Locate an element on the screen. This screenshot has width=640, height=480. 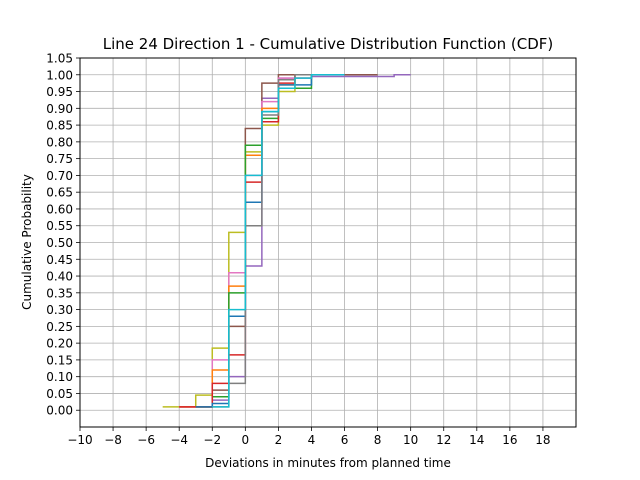
x-tick-label: −10 is located at coordinates (79, 440).